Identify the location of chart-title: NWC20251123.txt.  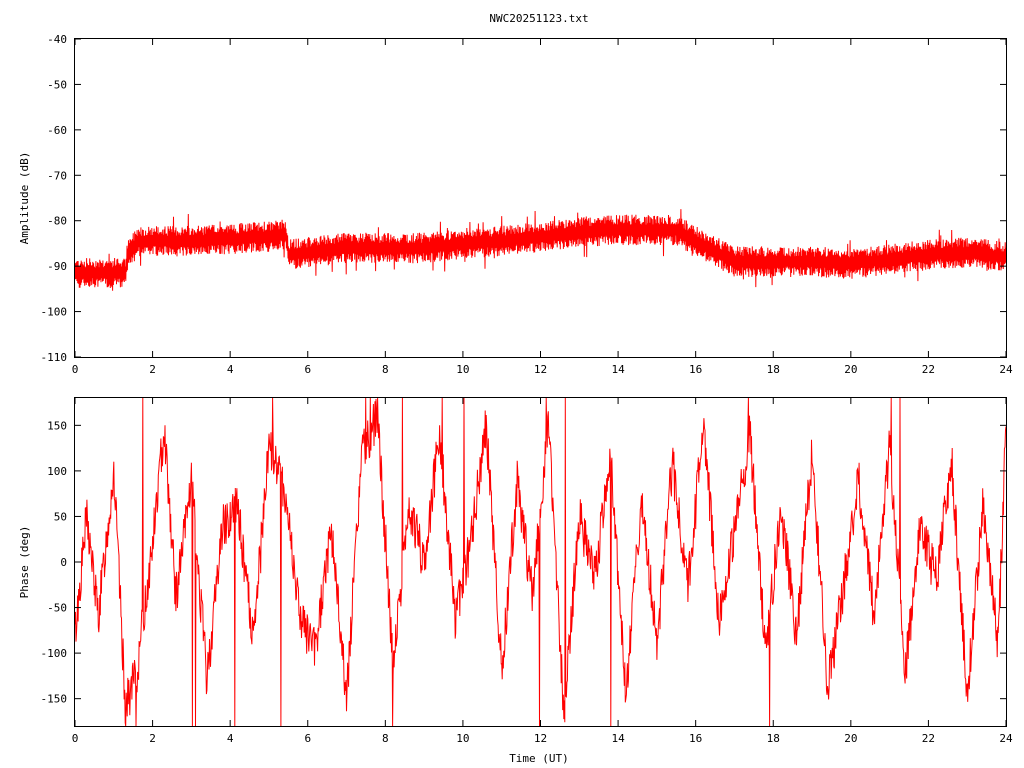
(538, 18).